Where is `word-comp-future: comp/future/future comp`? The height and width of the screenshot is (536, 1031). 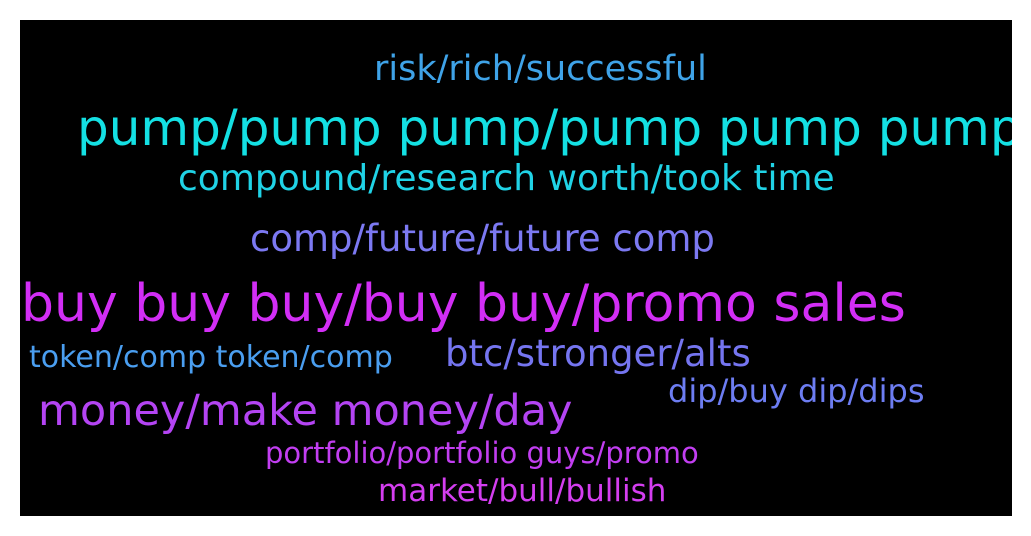 word-comp-future: comp/future/future comp is located at coordinates (482, 238).